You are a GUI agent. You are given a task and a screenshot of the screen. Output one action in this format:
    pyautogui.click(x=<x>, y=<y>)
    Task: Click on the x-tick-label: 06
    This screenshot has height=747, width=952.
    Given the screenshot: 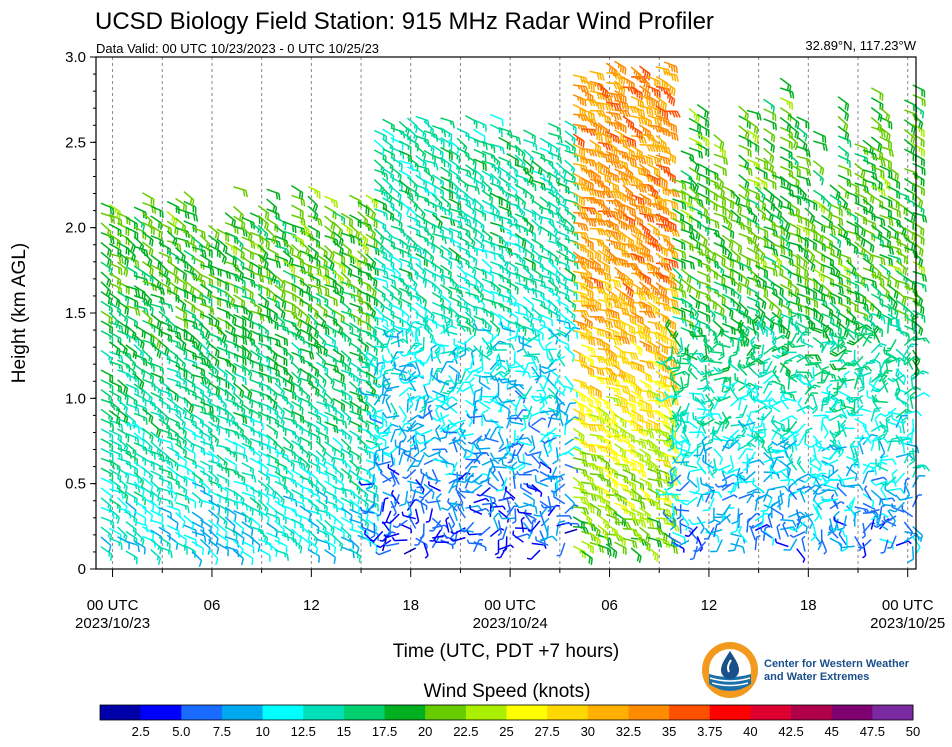 What is the action you would take?
    pyautogui.click(x=609, y=605)
    